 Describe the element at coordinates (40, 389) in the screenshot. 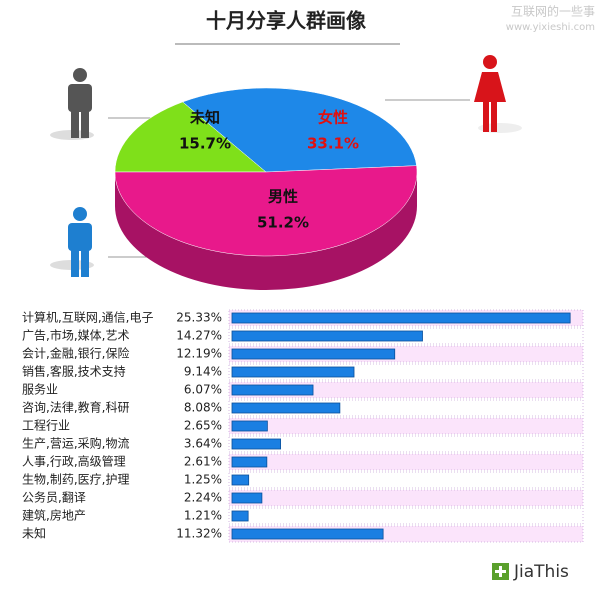

I see `category-label: 服务业` at that location.